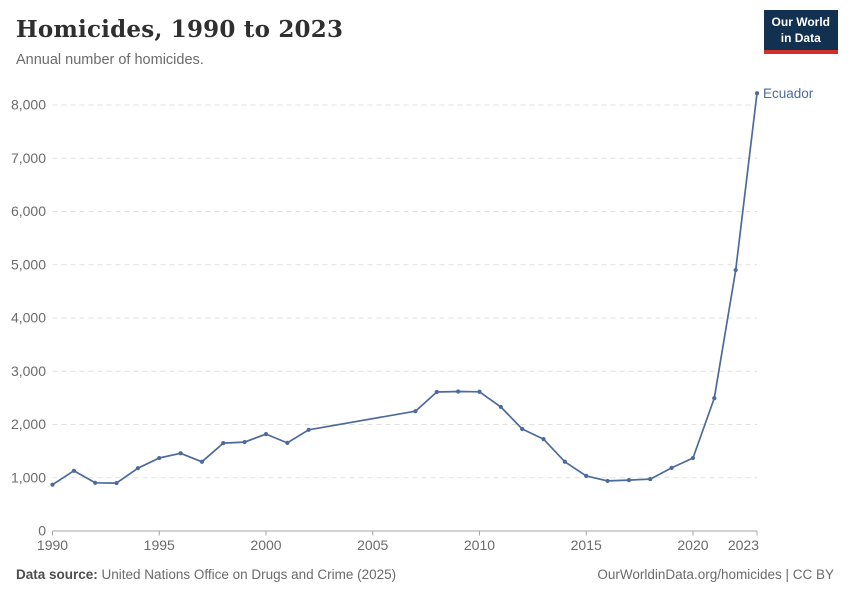 This screenshot has width=850, height=600. What do you see at coordinates (415, 411) in the screenshot?
I see `data-point-2007` at bounding box center [415, 411].